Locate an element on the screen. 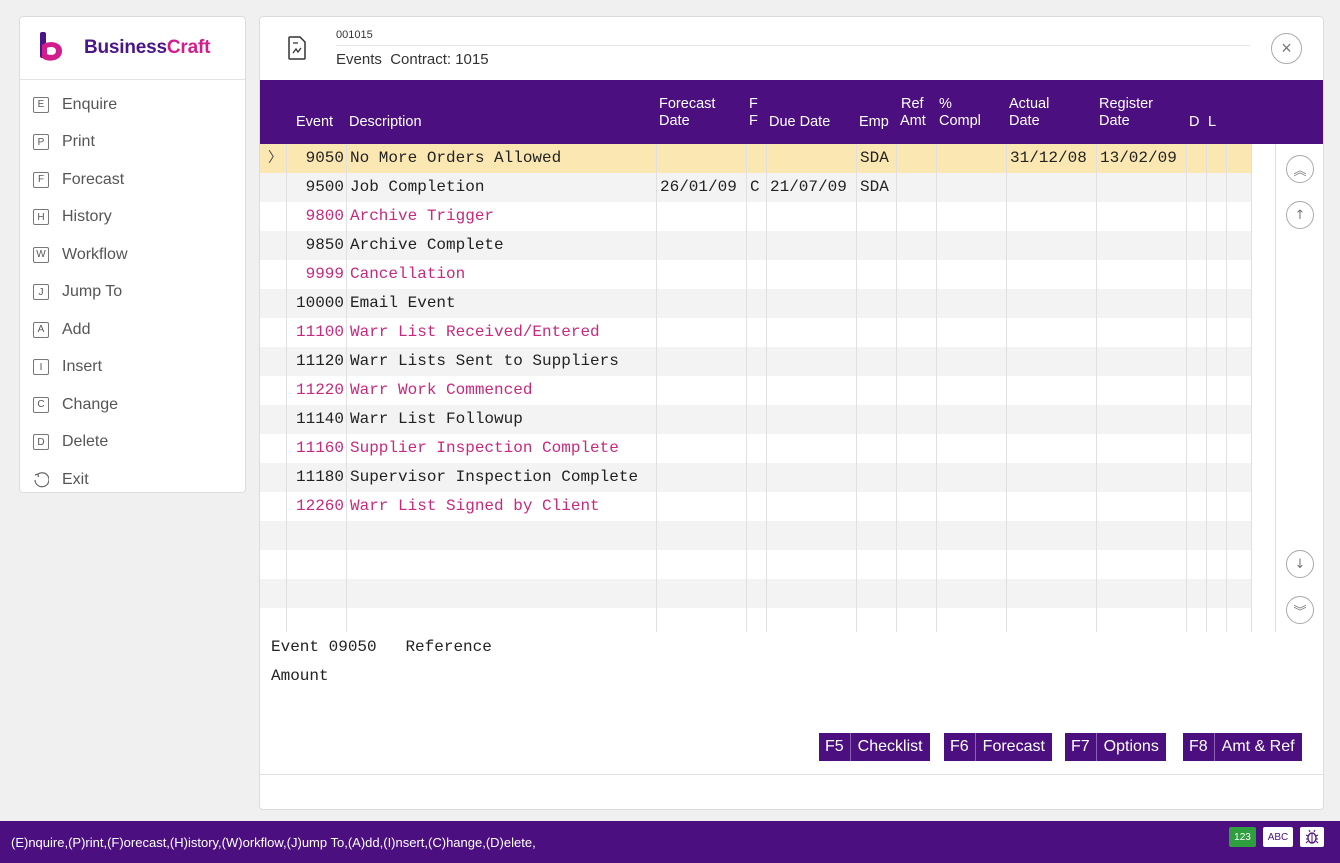  sidebar-item-jump-to: J Jump To is located at coordinates (132, 293).